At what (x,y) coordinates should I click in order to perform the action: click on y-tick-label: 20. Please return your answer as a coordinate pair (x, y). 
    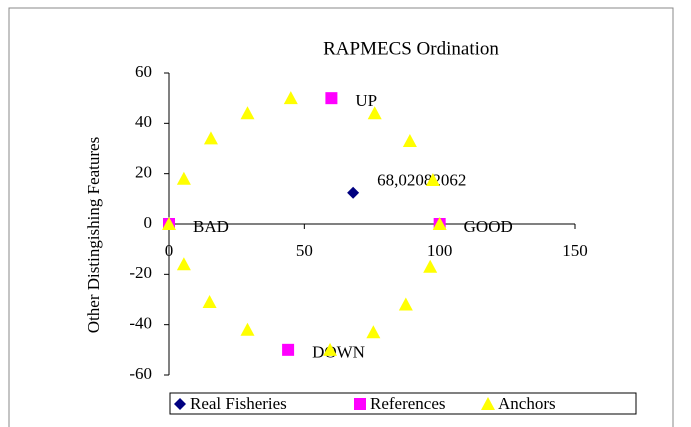
    Looking at the image, I should click on (143, 172).